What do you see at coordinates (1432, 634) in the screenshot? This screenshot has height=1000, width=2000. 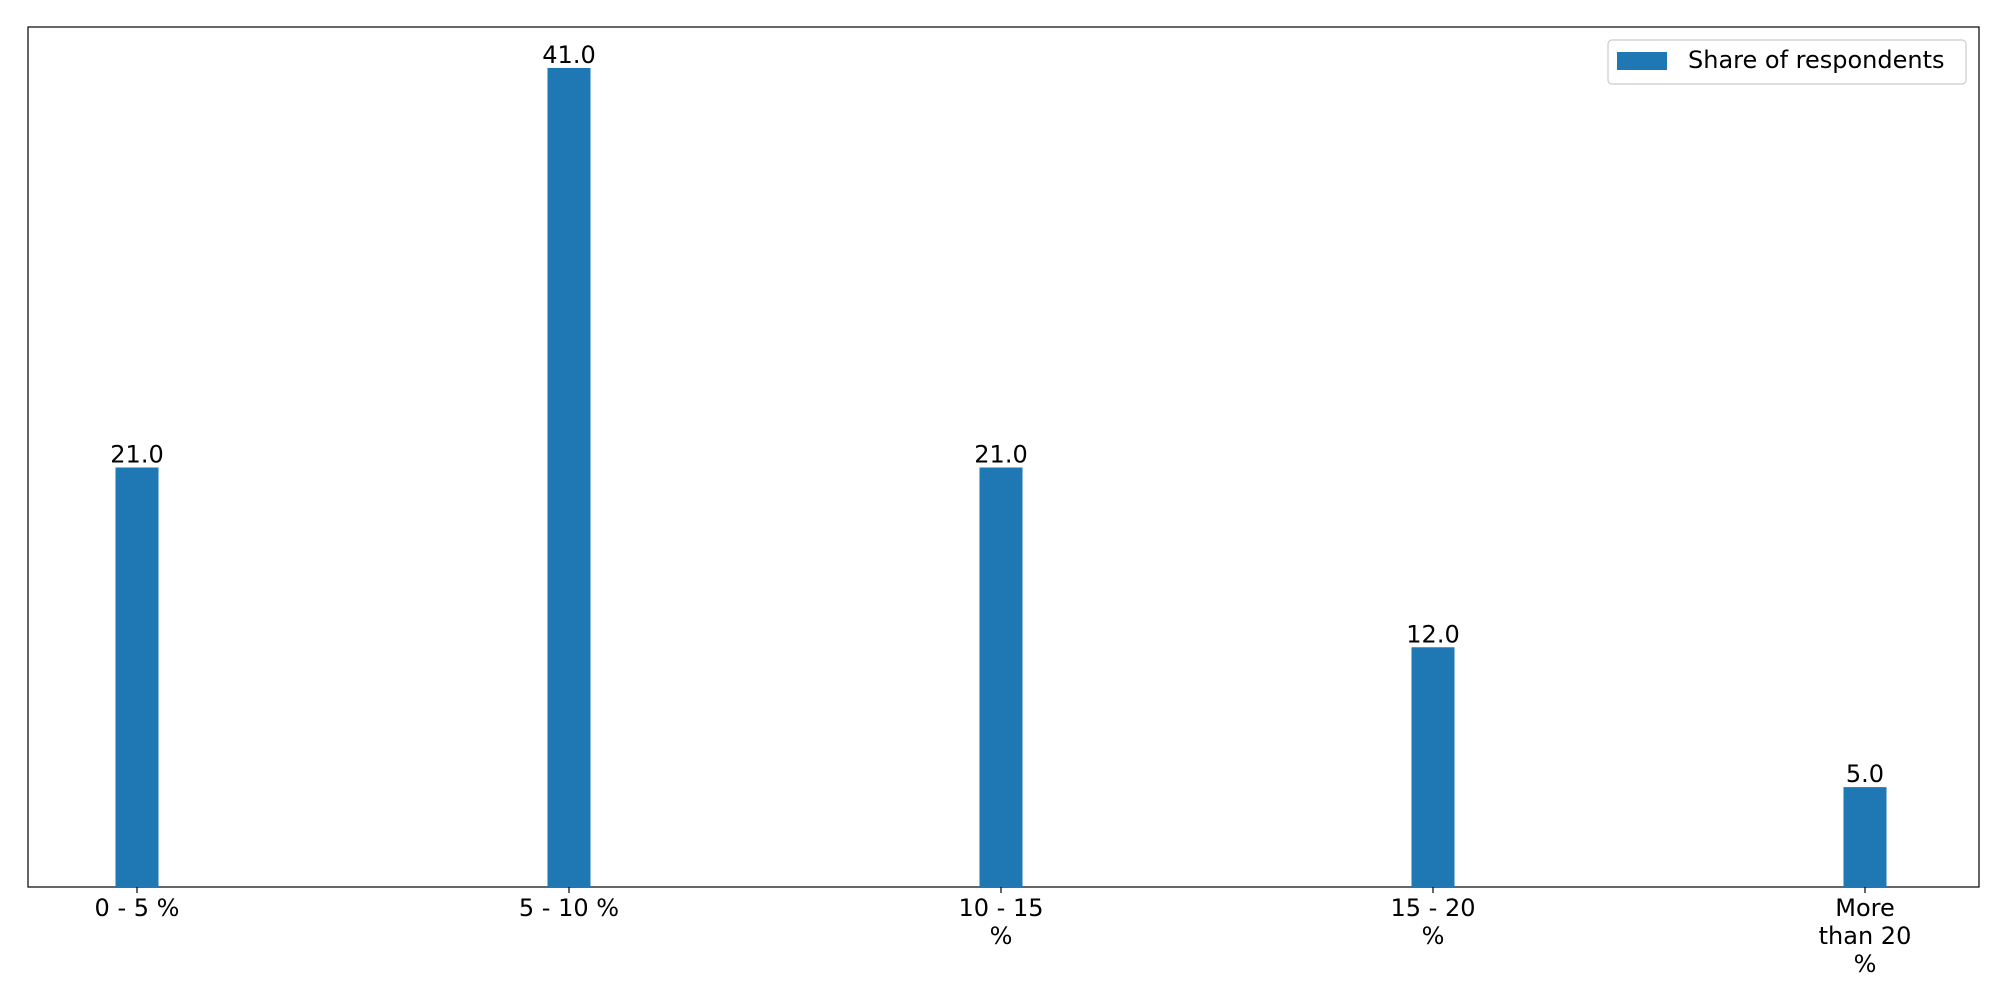 I see `bar-value-label: 12.0` at bounding box center [1432, 634].